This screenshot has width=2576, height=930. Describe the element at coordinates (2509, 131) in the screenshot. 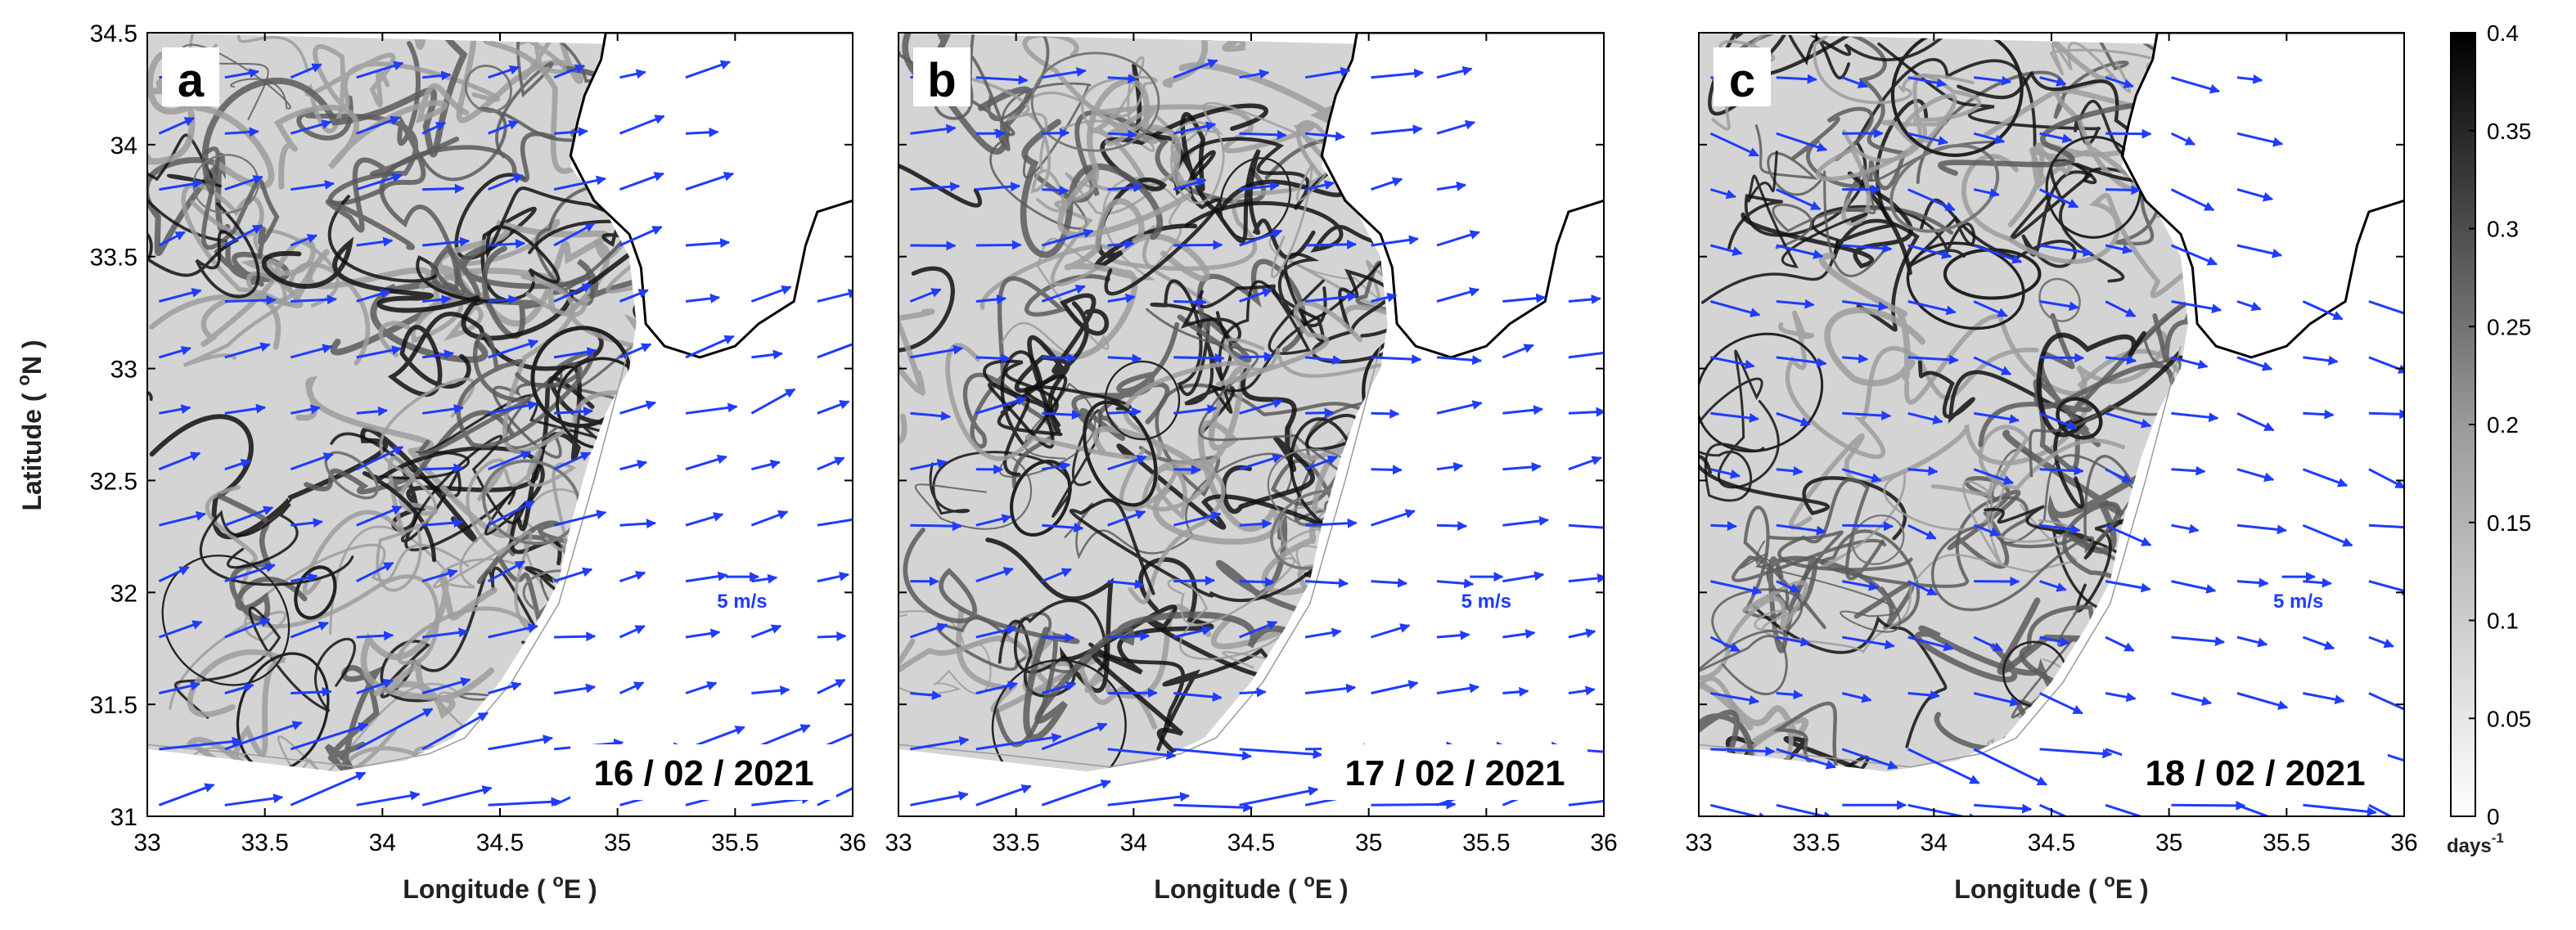

I see `colorbar-tick-label: 0.35` at that location.